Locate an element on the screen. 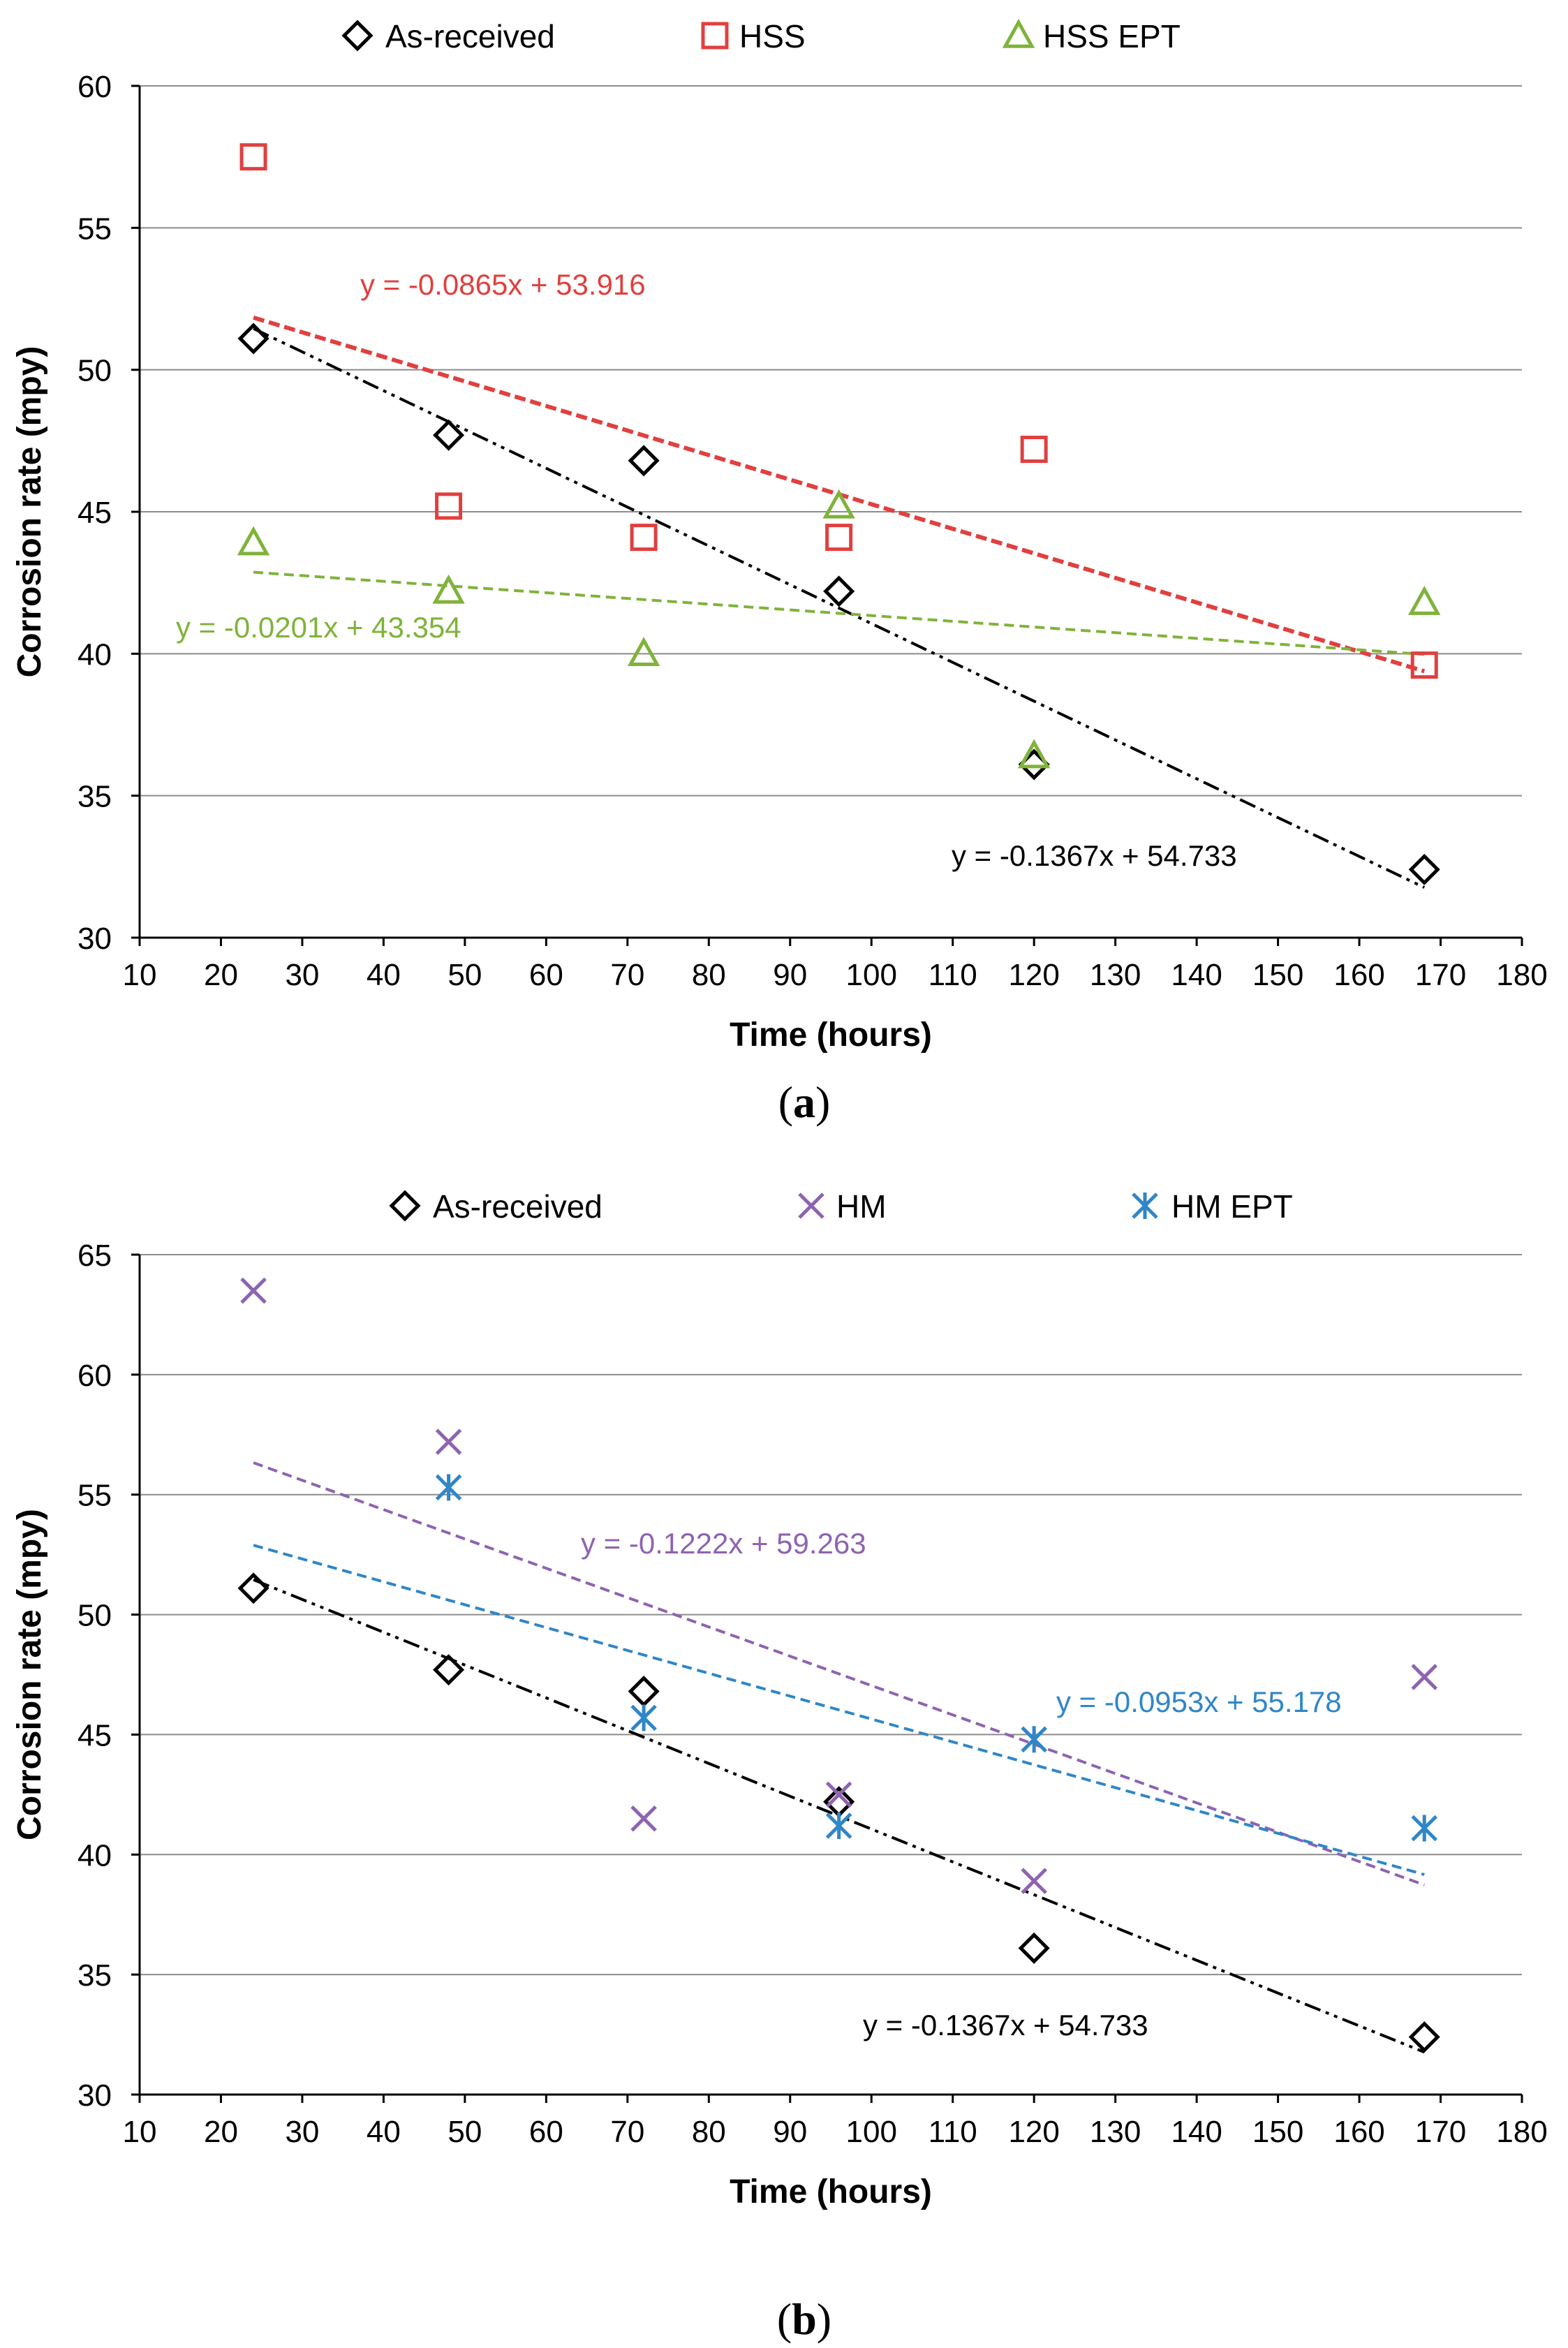  y-tick-label: 45 is located at coordinates (94, 1735).